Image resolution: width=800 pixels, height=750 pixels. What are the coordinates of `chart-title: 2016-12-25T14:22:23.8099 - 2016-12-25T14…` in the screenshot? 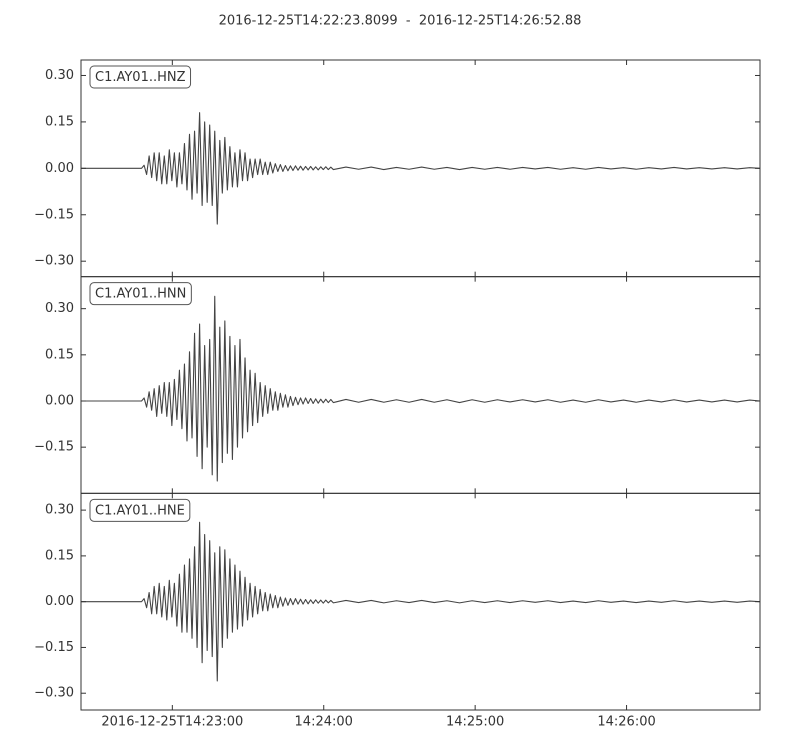 It's located at (400, 21).